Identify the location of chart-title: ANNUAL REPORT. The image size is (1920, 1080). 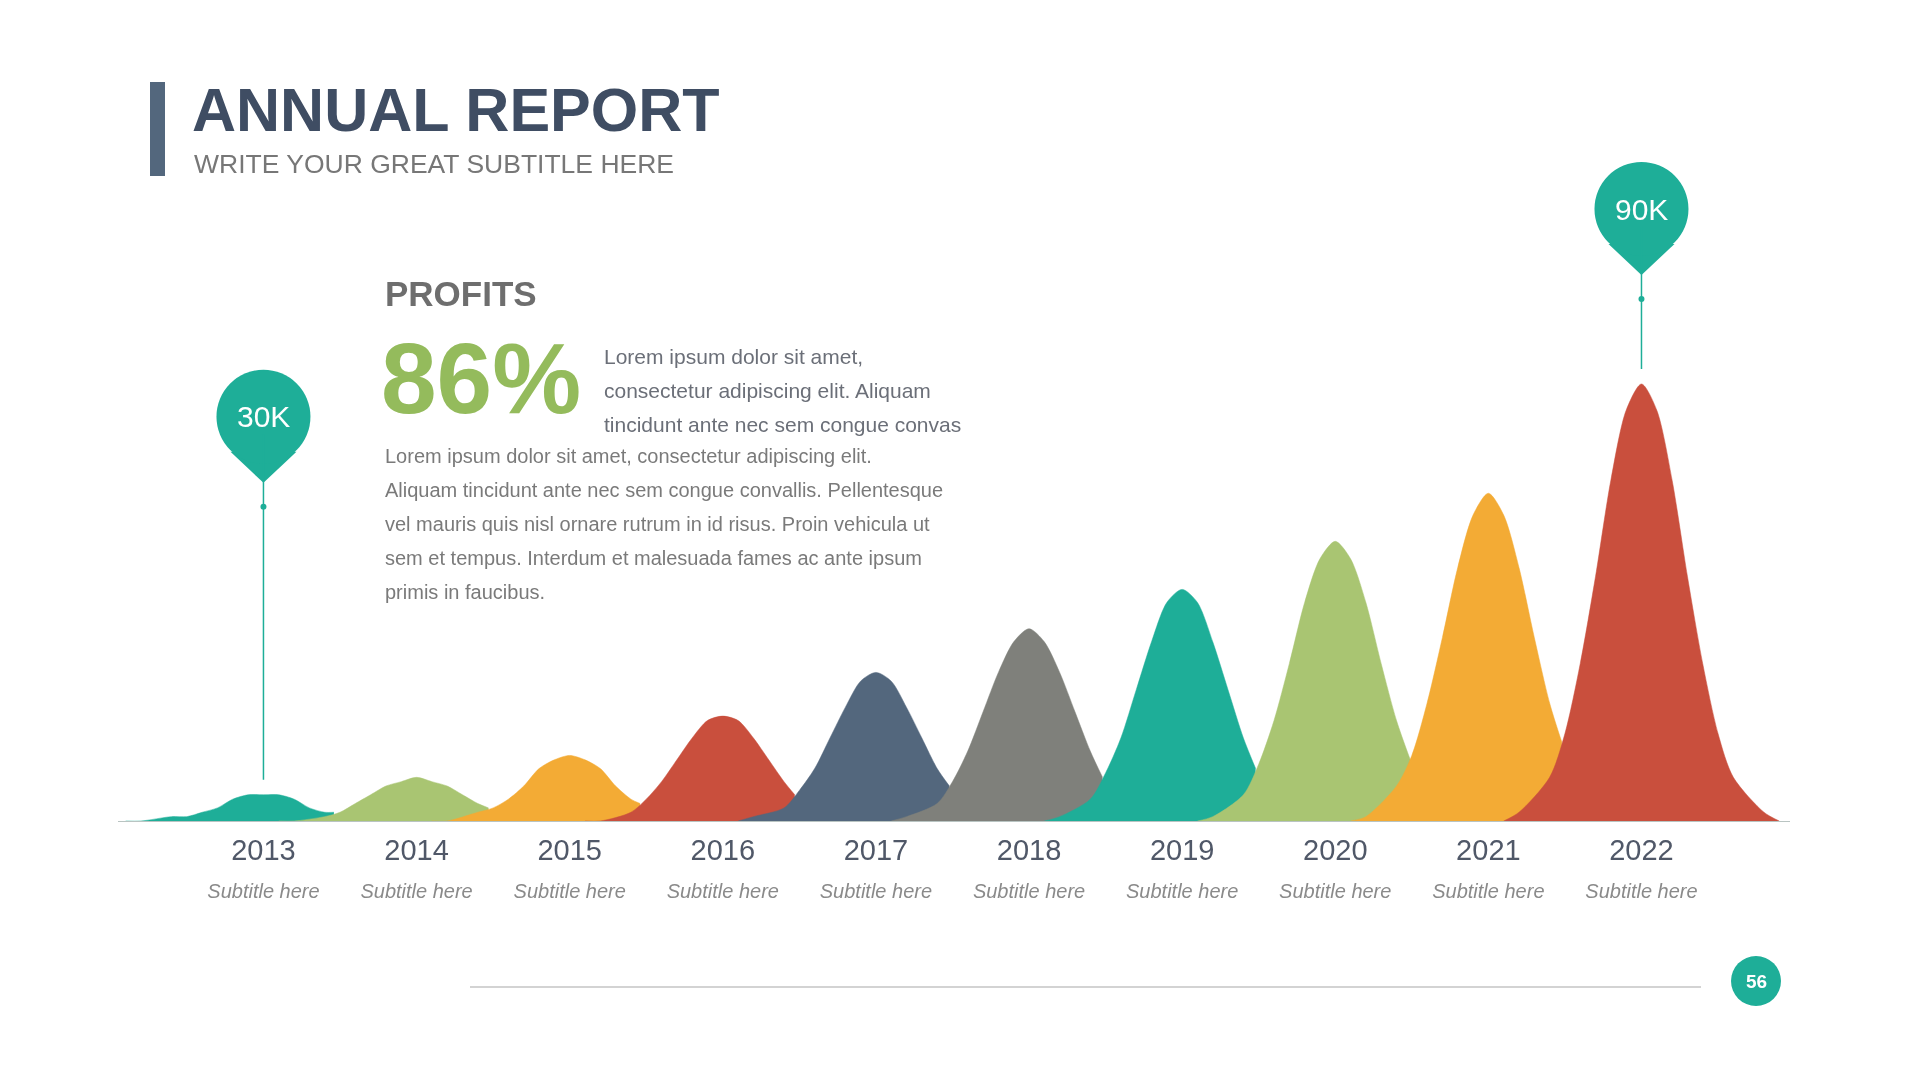
(456, 110).